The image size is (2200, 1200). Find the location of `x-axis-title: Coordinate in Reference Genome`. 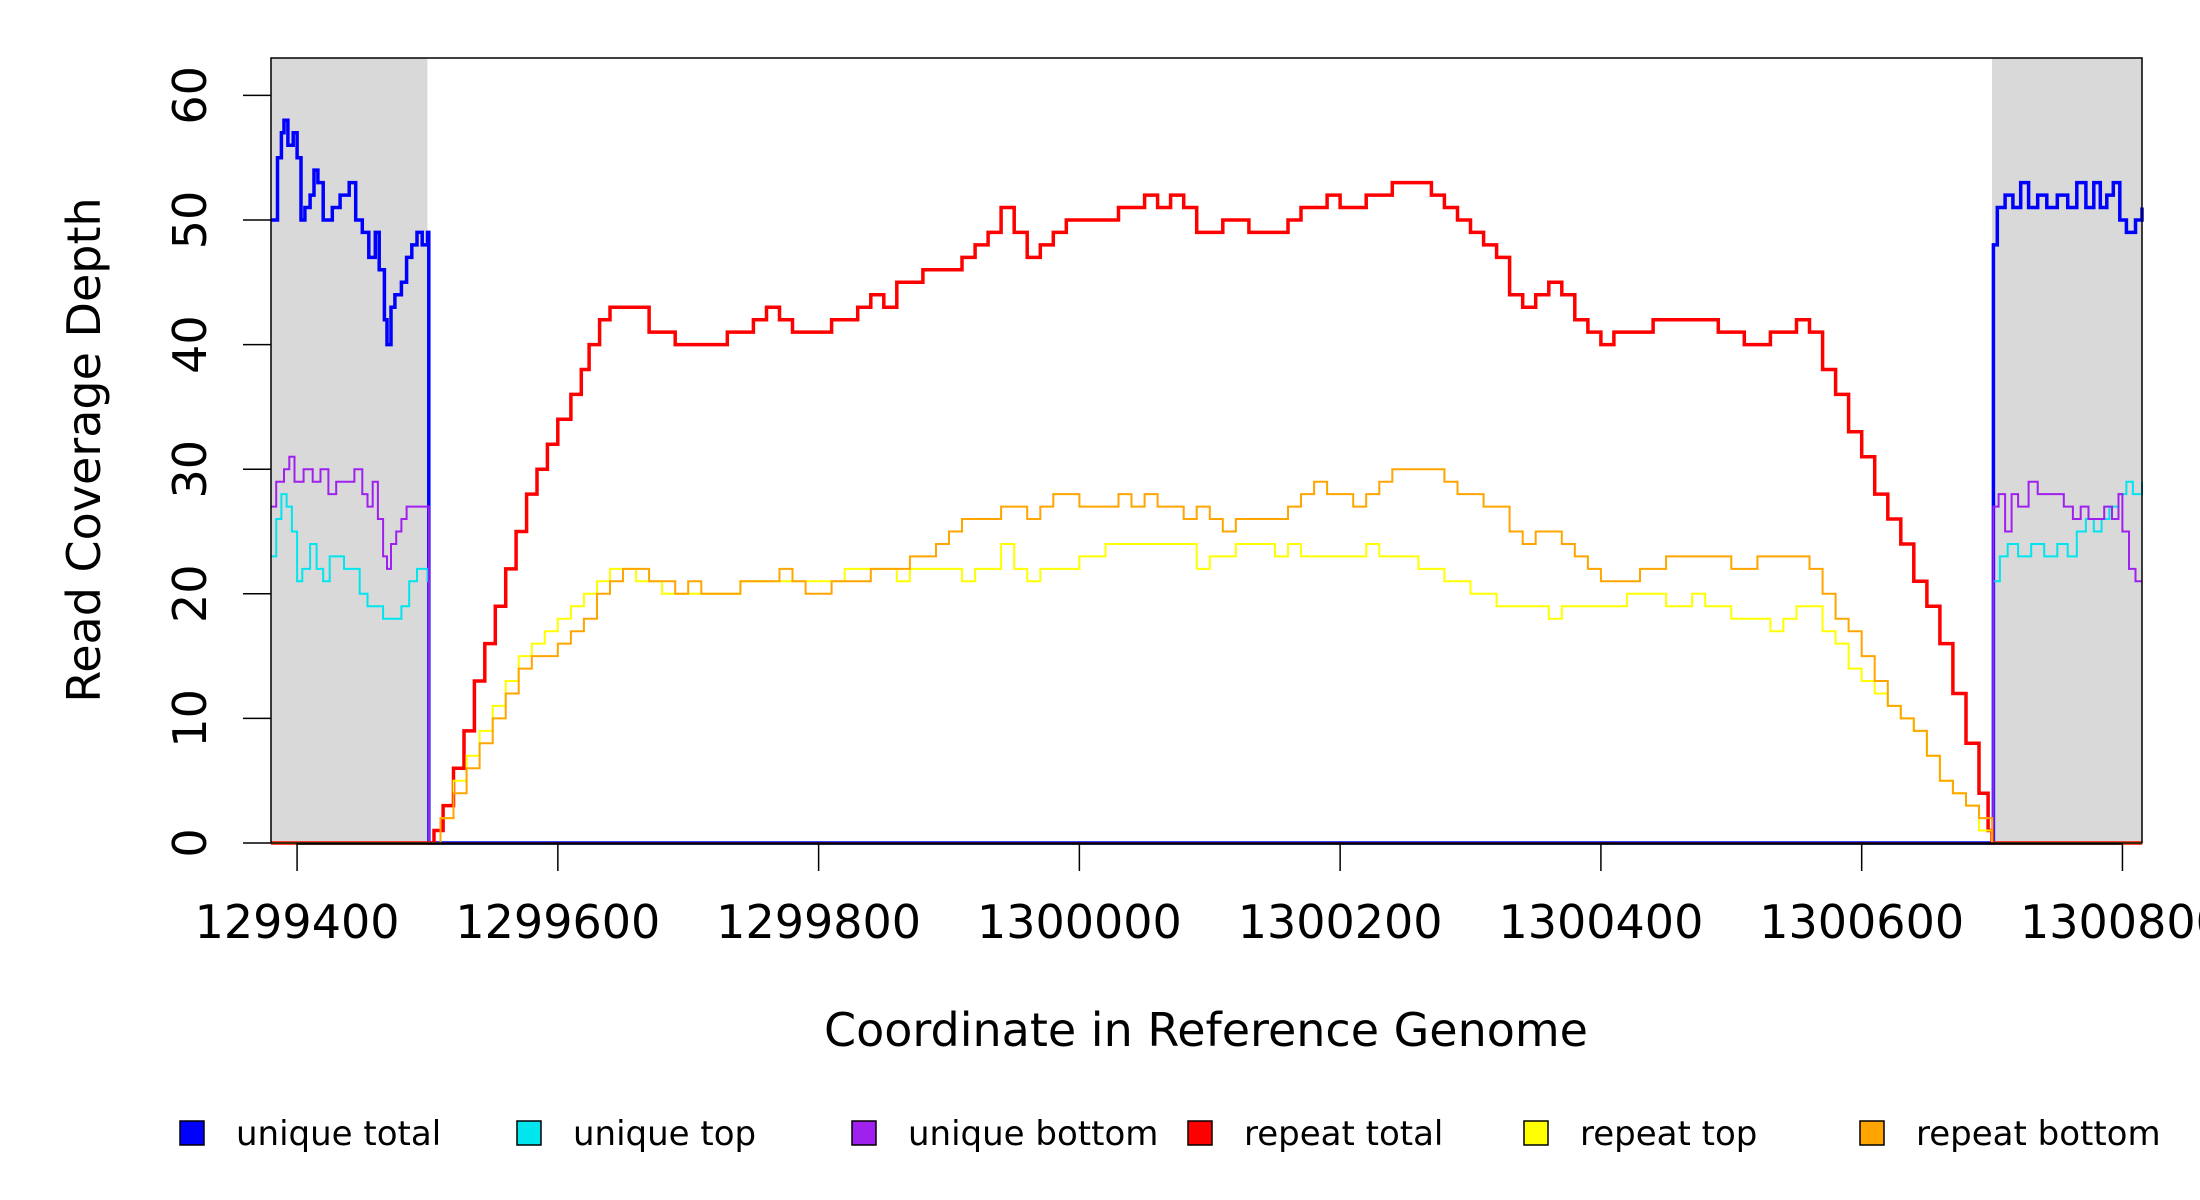

x-axis-title: Coordinate in Reference Genome is located at coordinates (1206, 1030).